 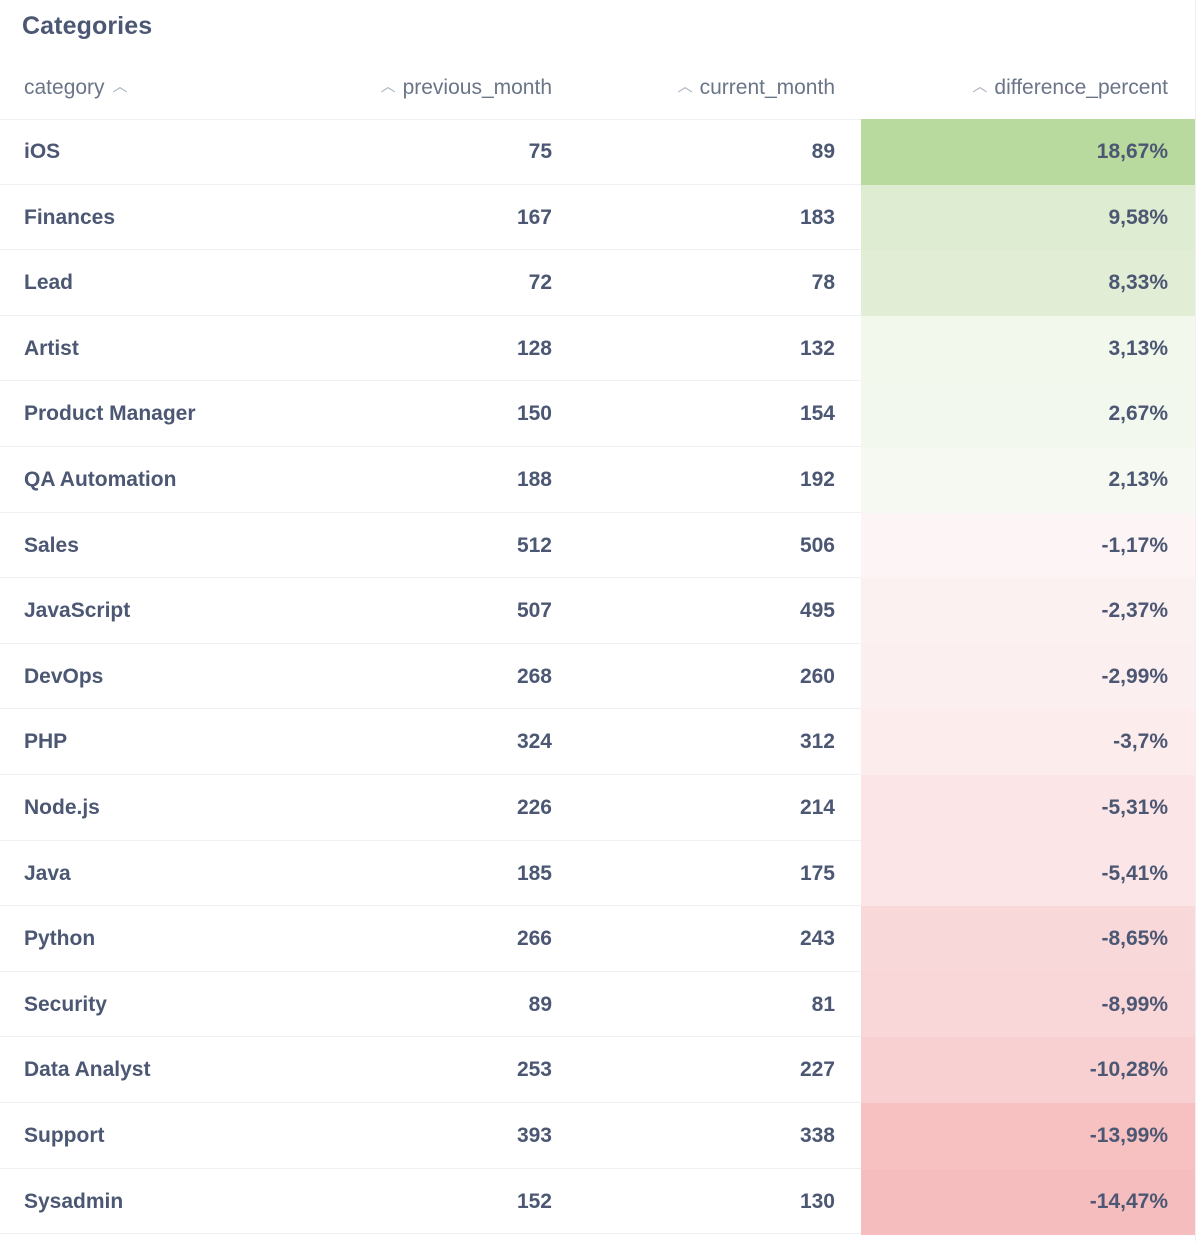 What do you see at coordinates (74, 1201) in the screenshot?
I see `category-cell: Sysadmin` at bounding box center [74, 1201].